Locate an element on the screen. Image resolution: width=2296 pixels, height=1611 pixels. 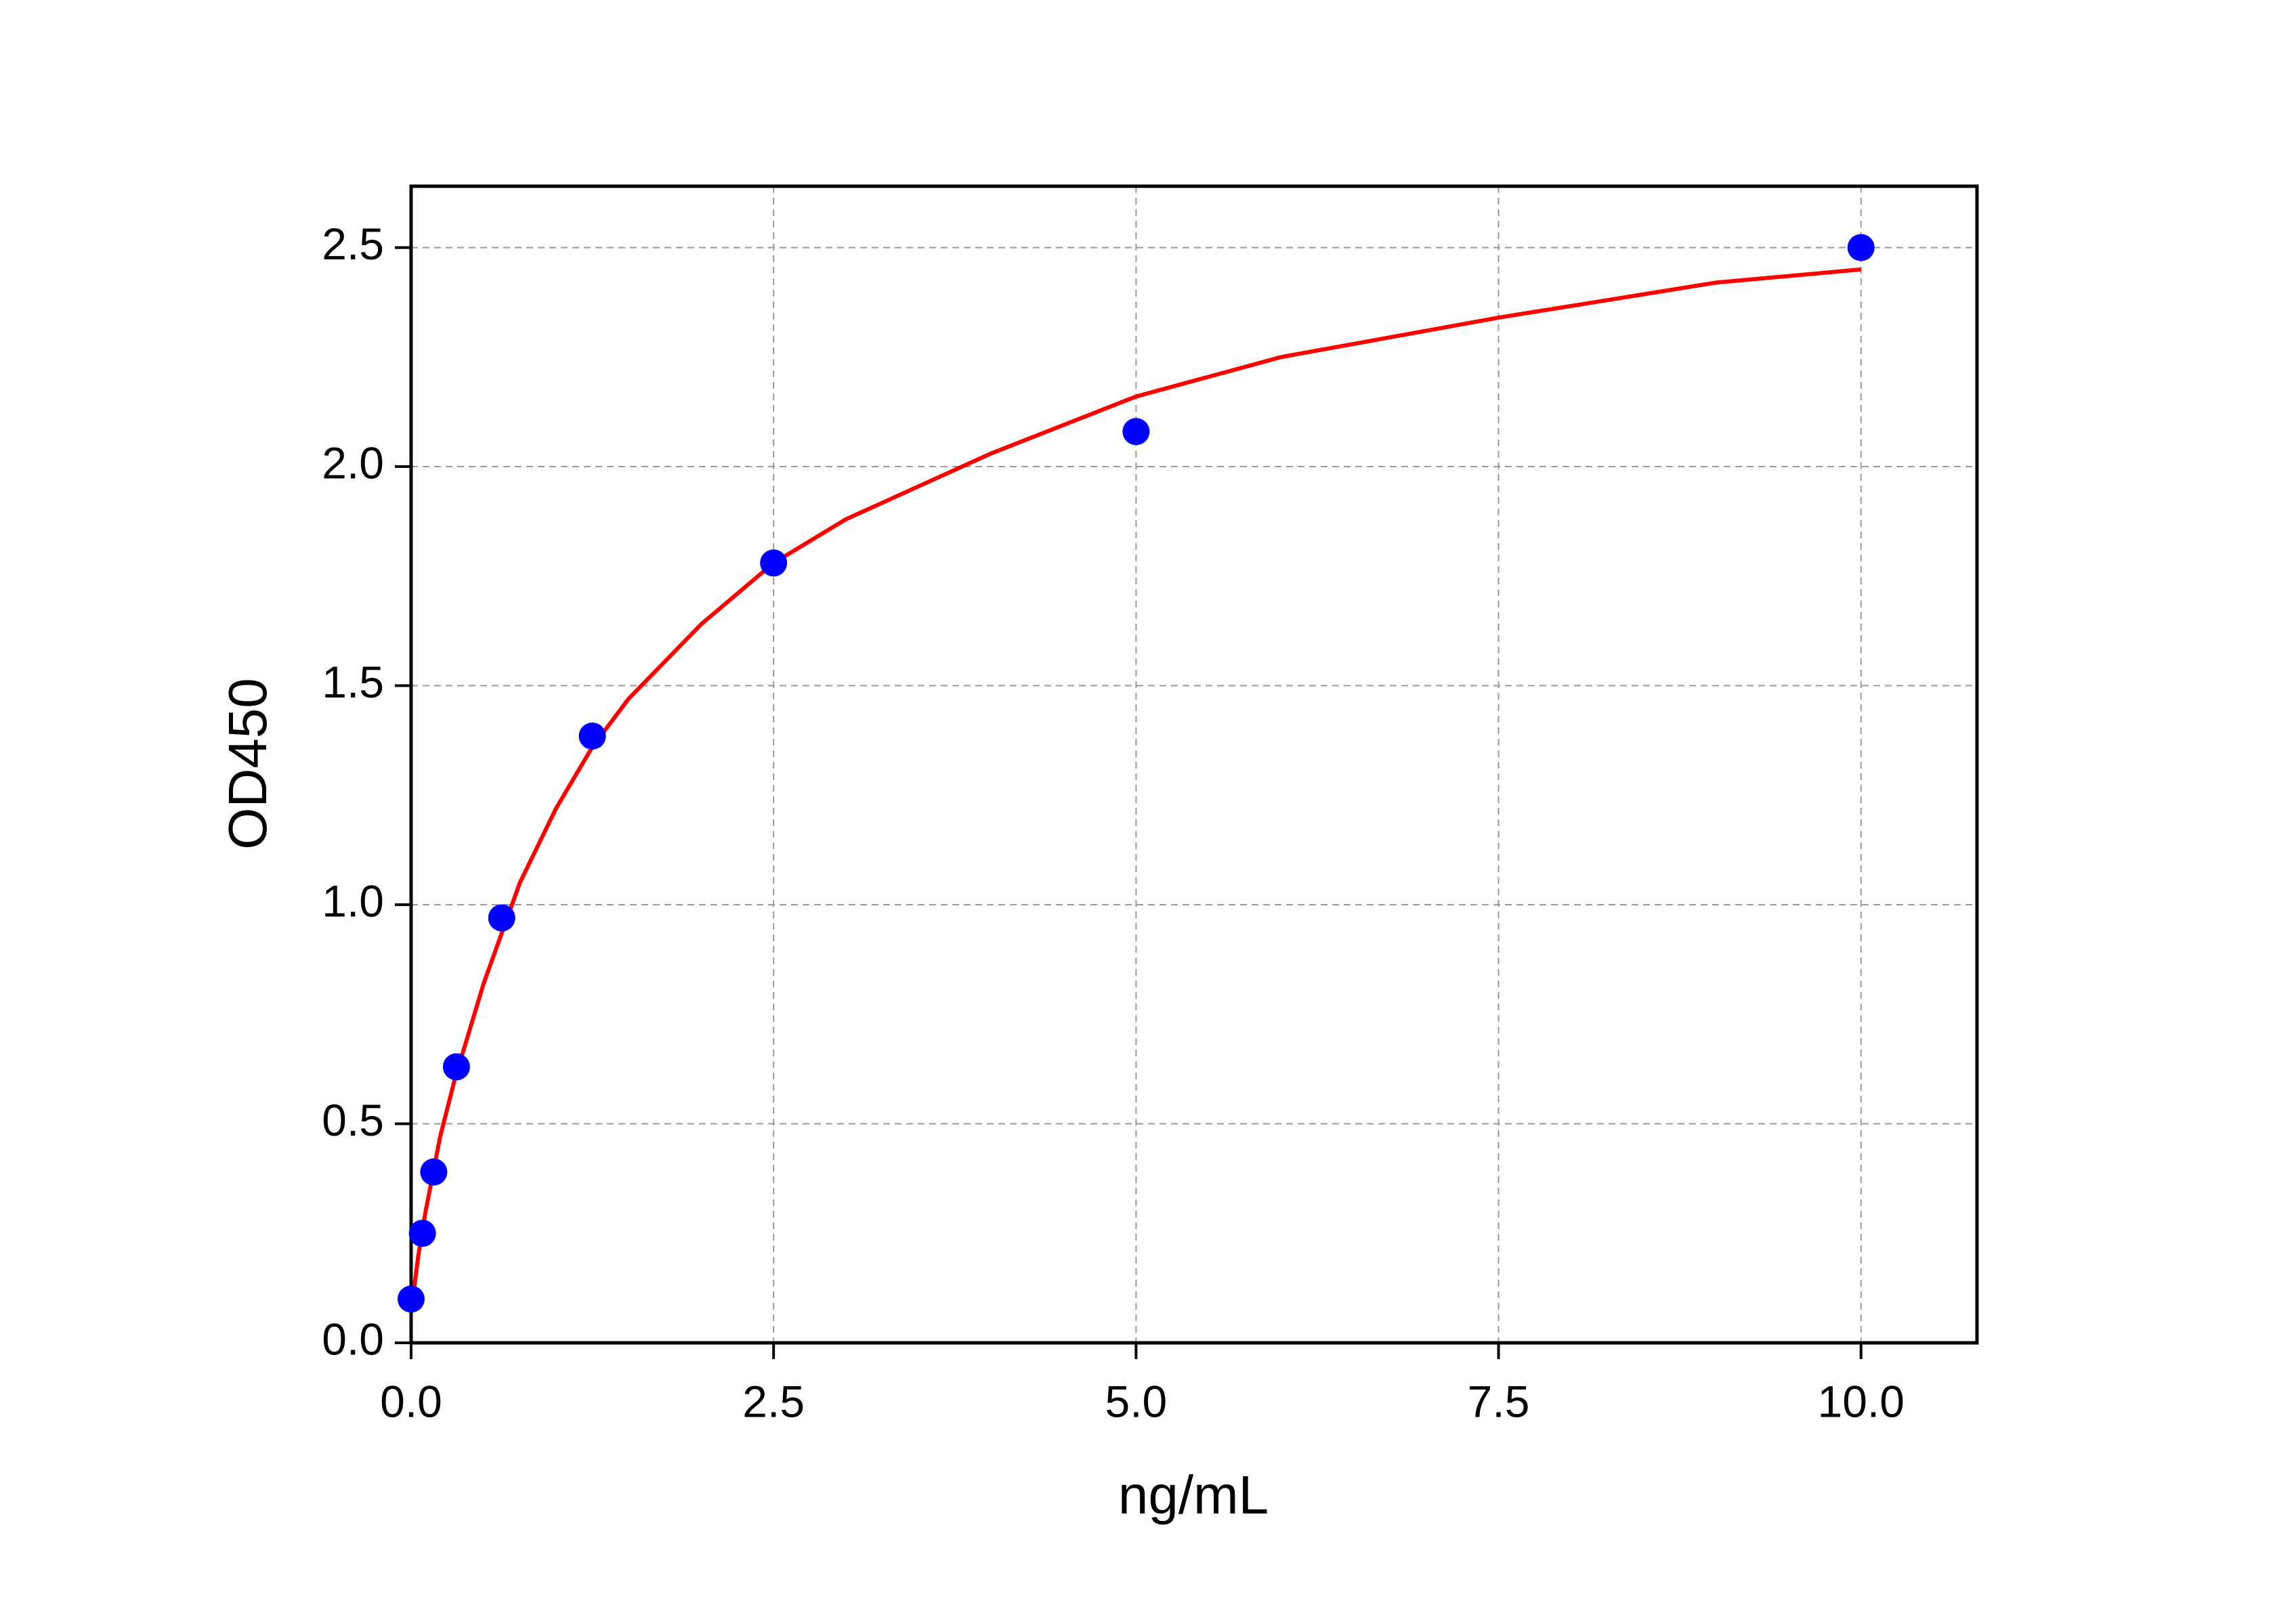
y-tick-label: 0.0 is located at coordinates (353, 1339).